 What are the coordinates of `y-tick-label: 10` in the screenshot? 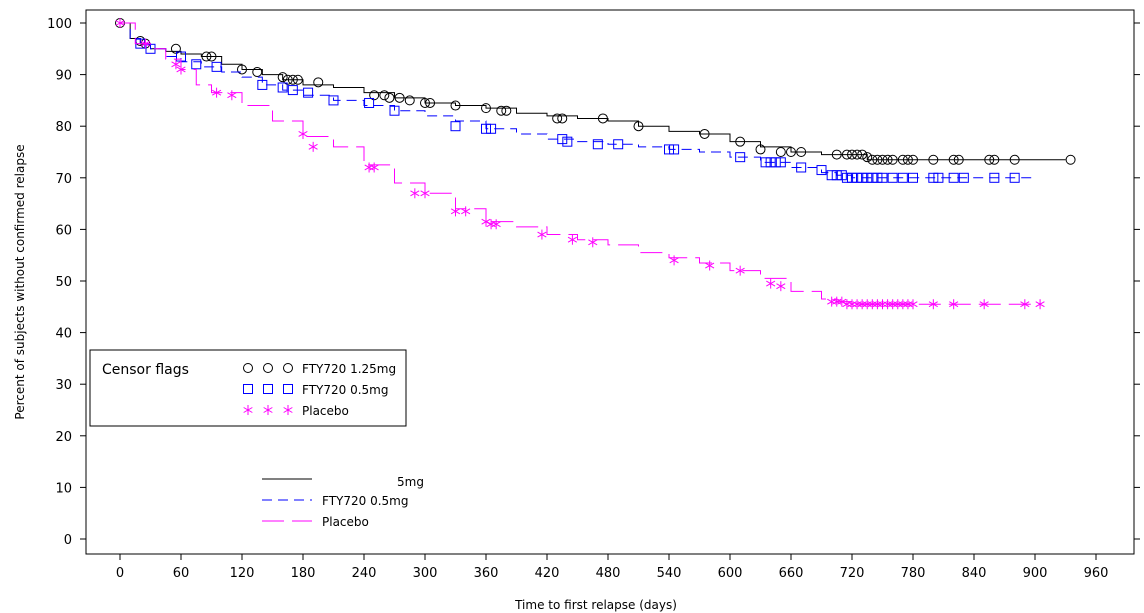 It's located at (63, 488).